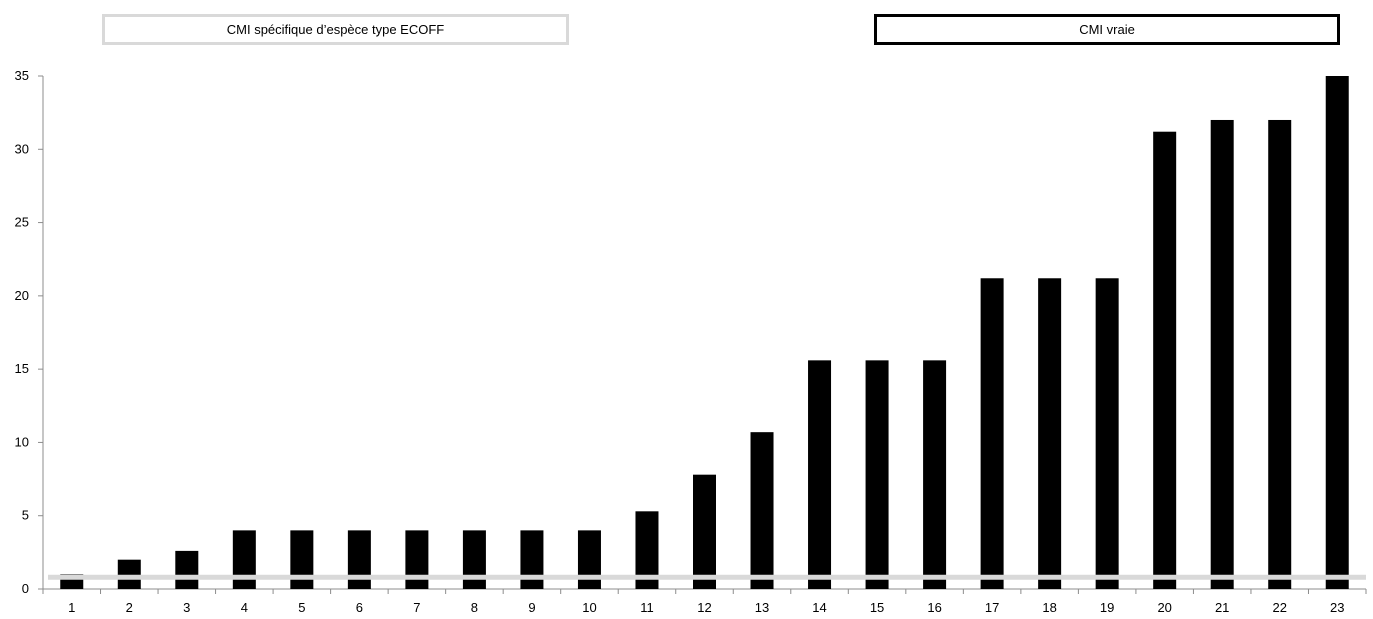 This screenshot has width=1373, height=619. Describe the element at coordinates (22, 148) in the screenshot. I see `y-tick-label: 30` at that location.